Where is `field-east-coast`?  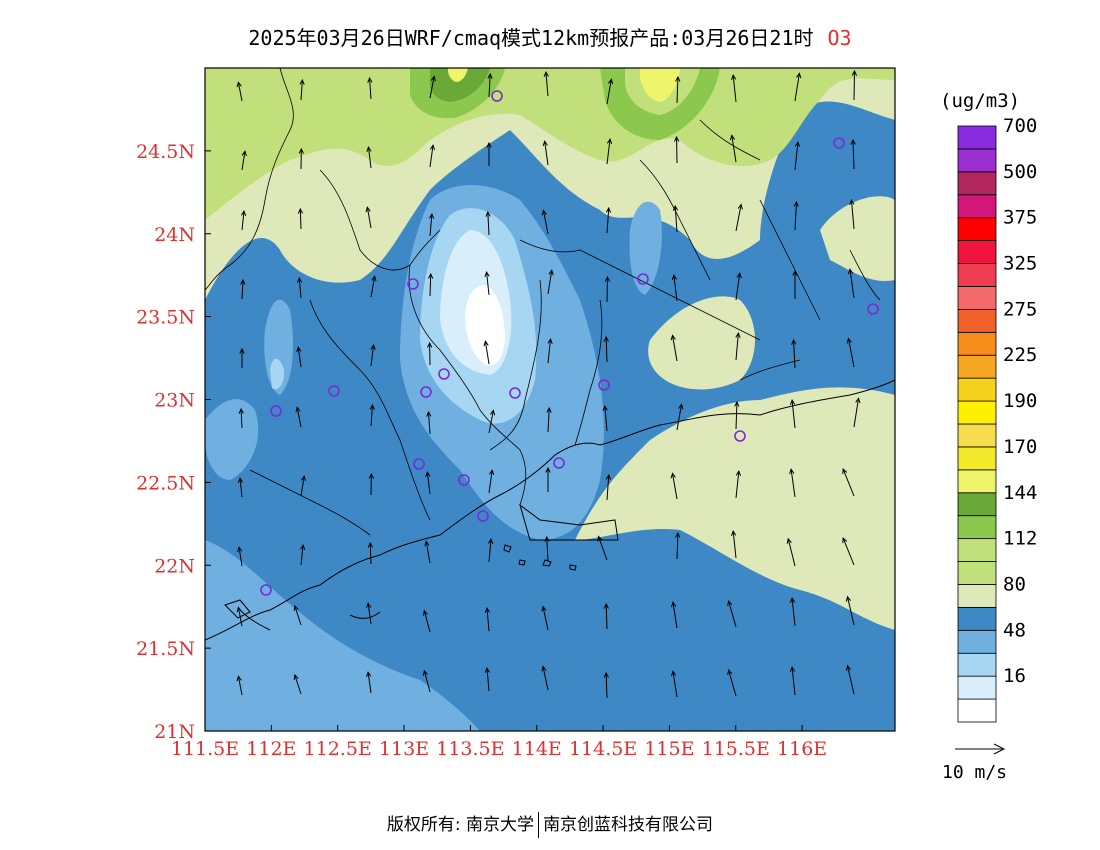
field-east-coast is located at coordinates (735, 508).